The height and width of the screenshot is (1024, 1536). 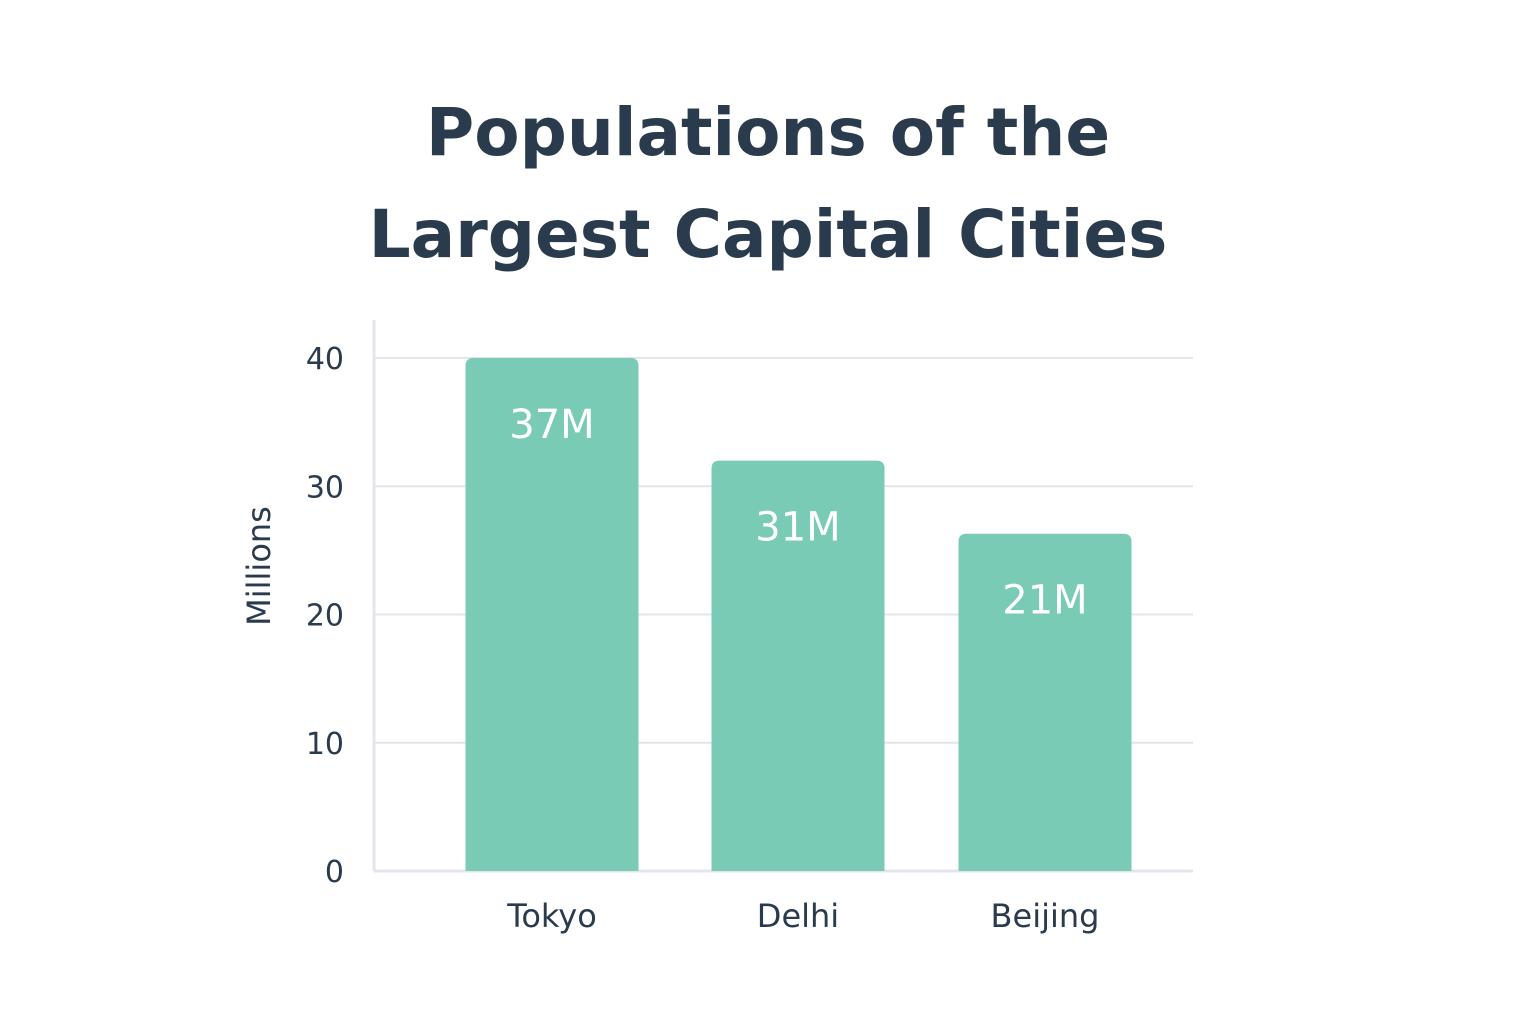 What do you see at coordinates (325, 744) in the screenshot?
I see `y-tick-label-10: 10` at bounding box center [325, 744].